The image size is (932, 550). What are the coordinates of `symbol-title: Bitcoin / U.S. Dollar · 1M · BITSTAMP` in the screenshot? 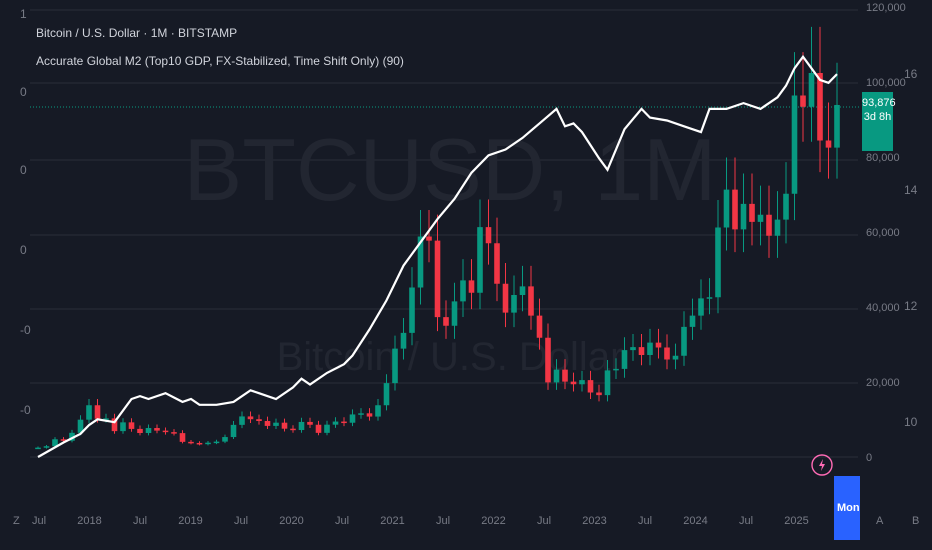 It's located at (137, 33).